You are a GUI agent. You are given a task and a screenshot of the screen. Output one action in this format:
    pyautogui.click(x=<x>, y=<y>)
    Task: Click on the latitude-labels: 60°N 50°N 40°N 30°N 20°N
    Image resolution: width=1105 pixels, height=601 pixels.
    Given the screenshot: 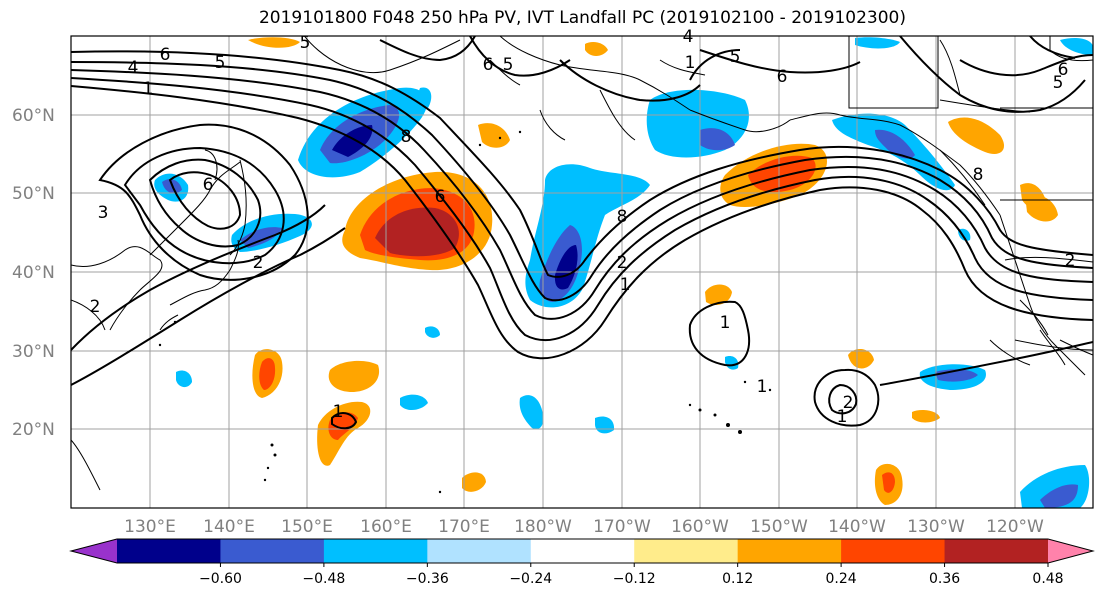 What is the action you would take?
    pyautogui.click(x=33, y=273)
    